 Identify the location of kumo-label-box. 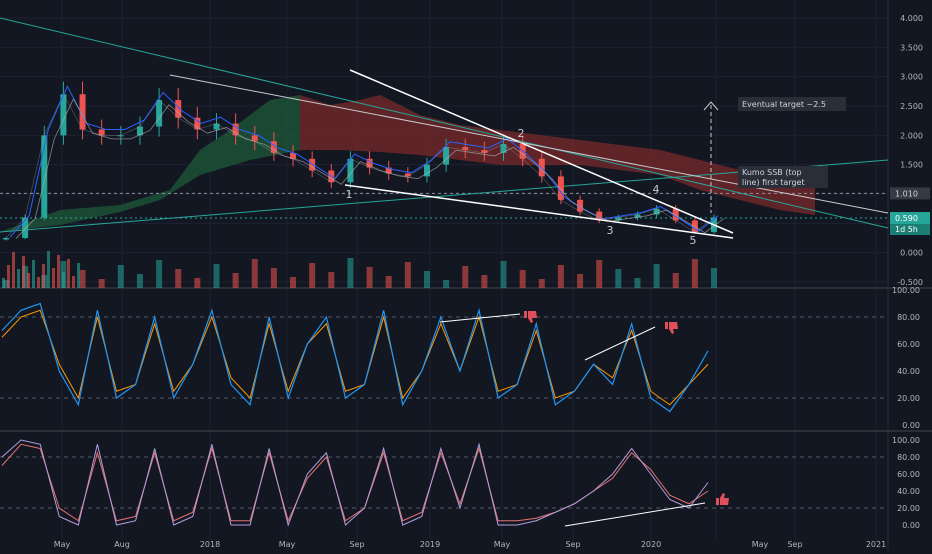
(783, 177).